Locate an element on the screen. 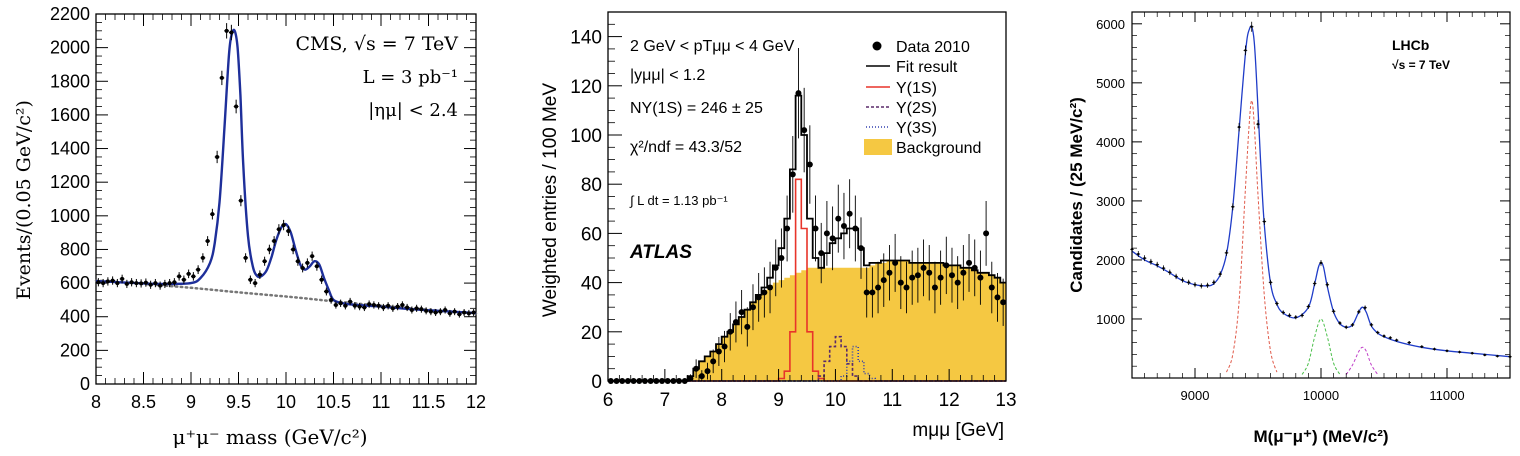 This screenshot has height=456, width=1520. cms-ytick-label: 800 is located at coordinates (75, 249).